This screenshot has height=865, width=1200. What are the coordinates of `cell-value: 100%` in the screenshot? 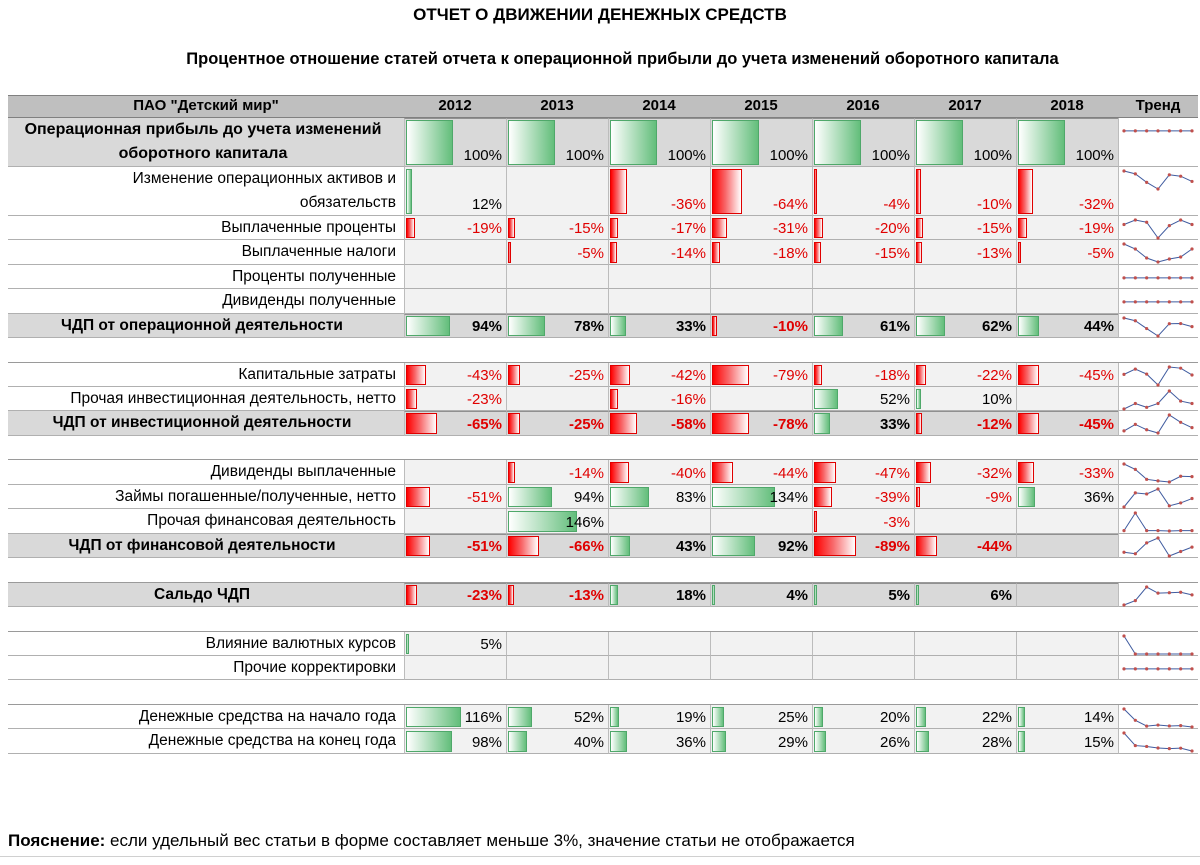 It's located at (482, 155).